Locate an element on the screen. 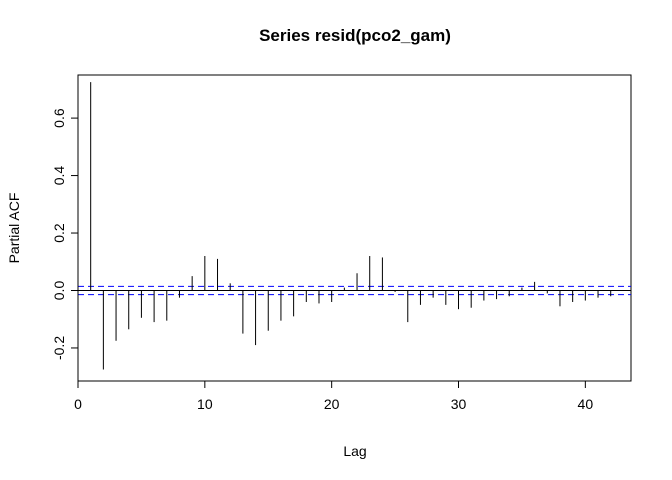 The image size is (672, 480). x-axis-label: Lag is located at coordinates (354, 451).